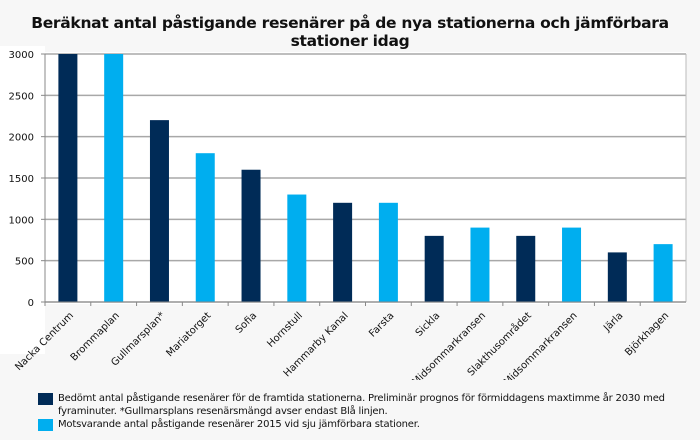 This screenshot has height=440, width=700. Describe the element at coordinates (246, 322) in the screenshot. I see `x-tick-label: Sofia` at that location.